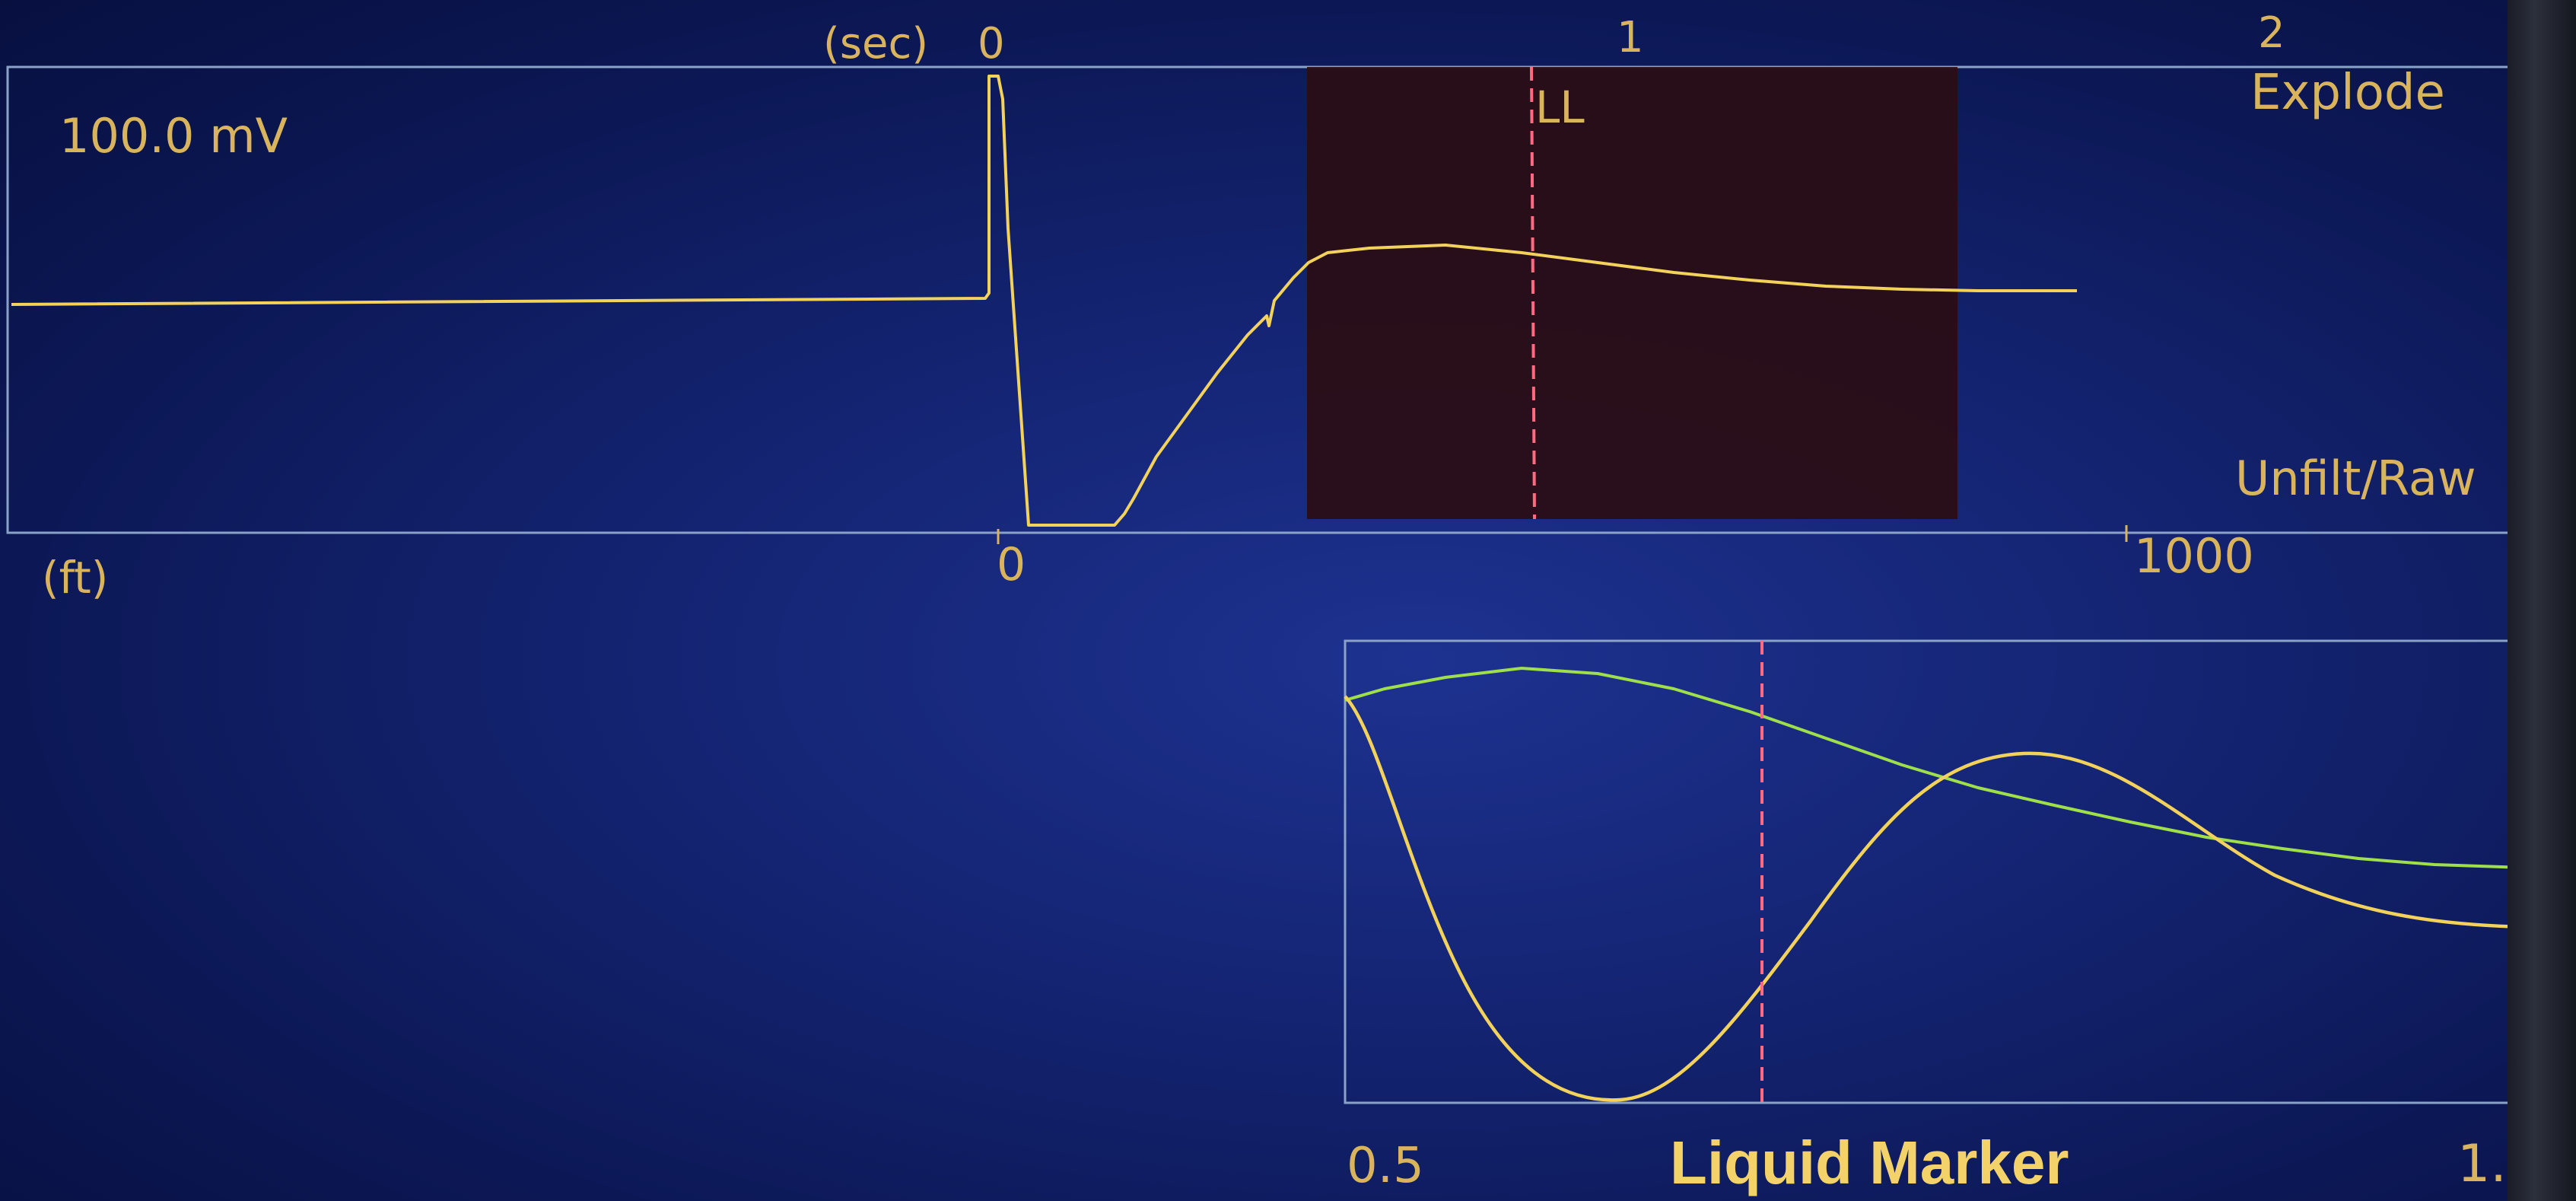 This screenshot has width=2576, height=1201. Describe the element at coordinates (1560, 107) in the screenshot. I see `ll-marker-label: LL` at that location.